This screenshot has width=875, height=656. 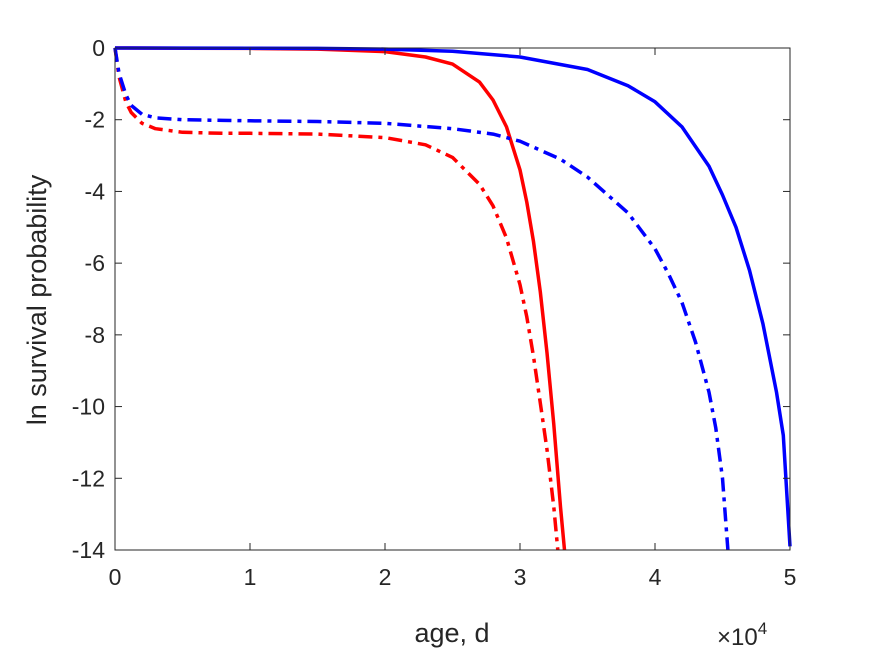 I want to click on x-tick-label: 5, so click(x=790, y=577).